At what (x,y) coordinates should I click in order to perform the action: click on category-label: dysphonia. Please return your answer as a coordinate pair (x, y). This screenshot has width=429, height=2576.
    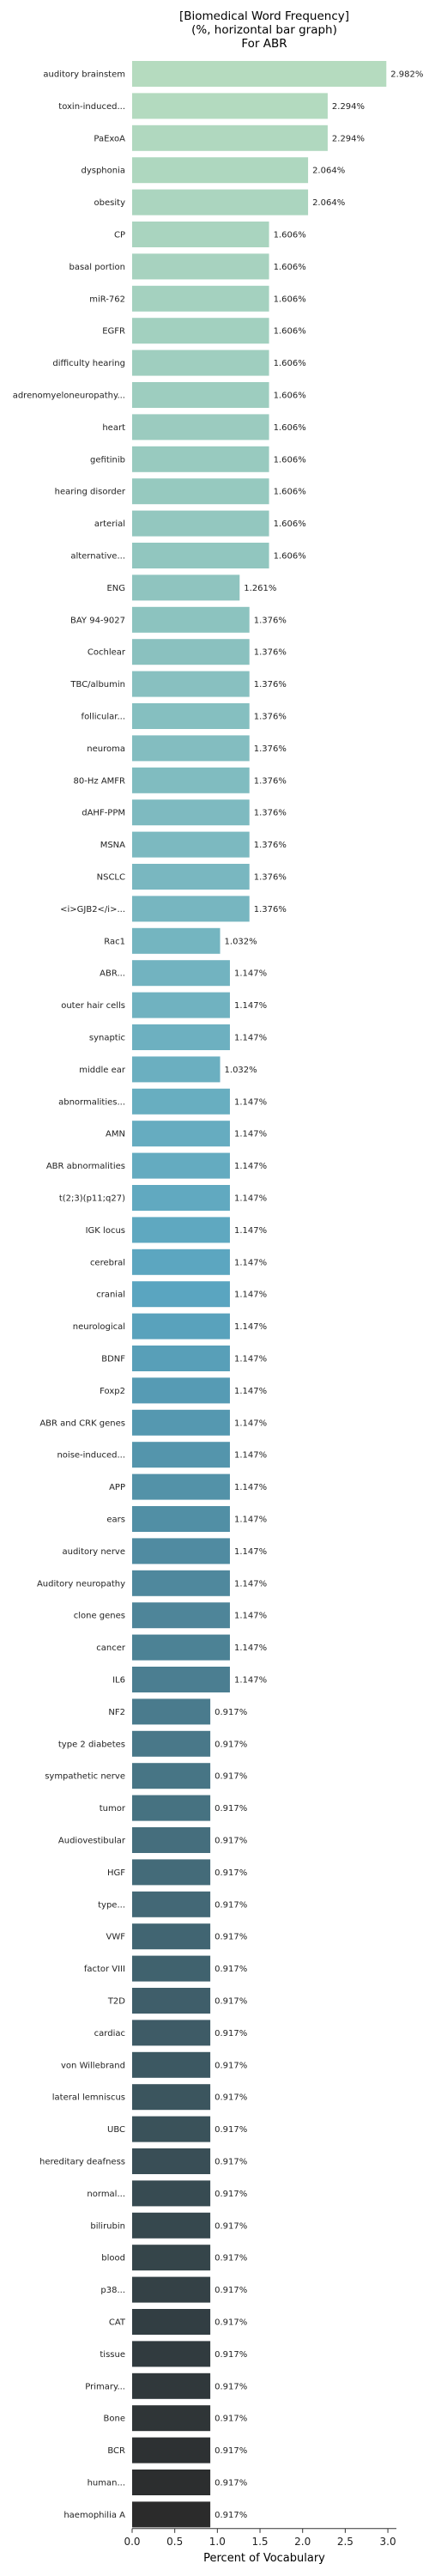
    Looking at the image, I should click on (103, 171).